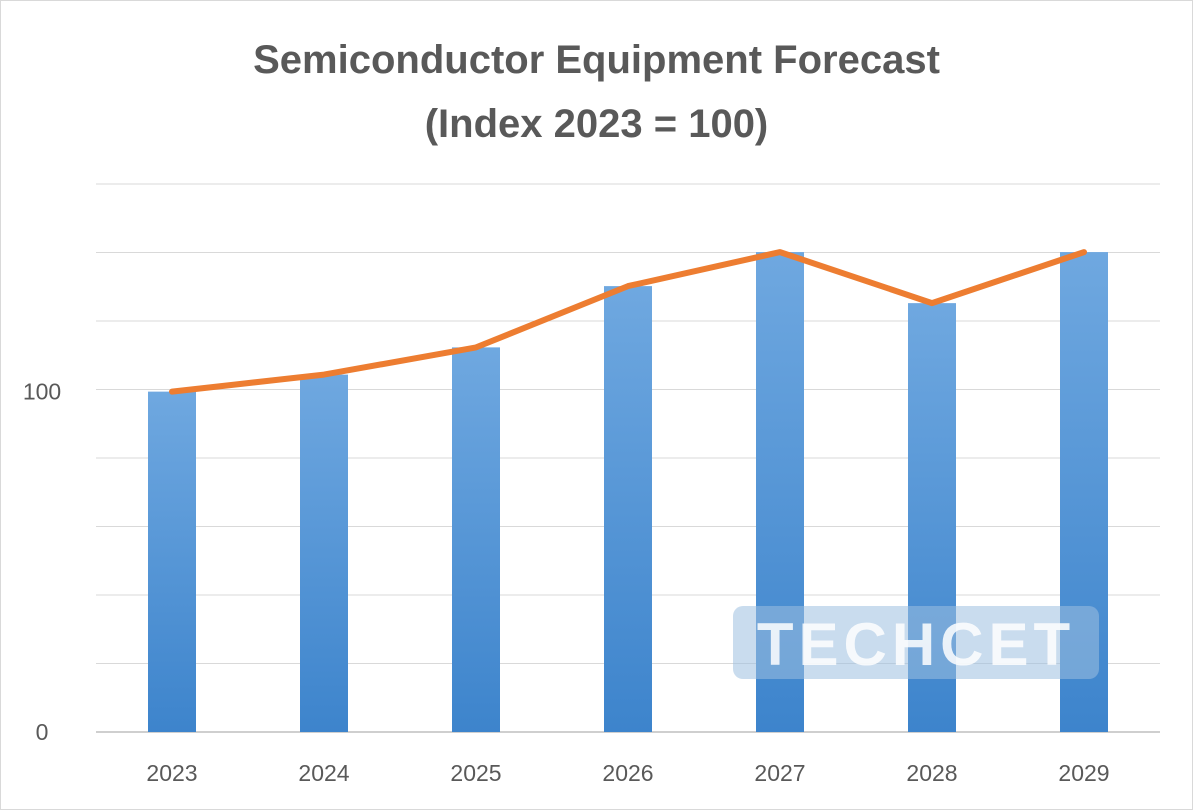 The height and width of the screenshot is (810, 1193). I want to click on bar-2025, so click(476, 539).